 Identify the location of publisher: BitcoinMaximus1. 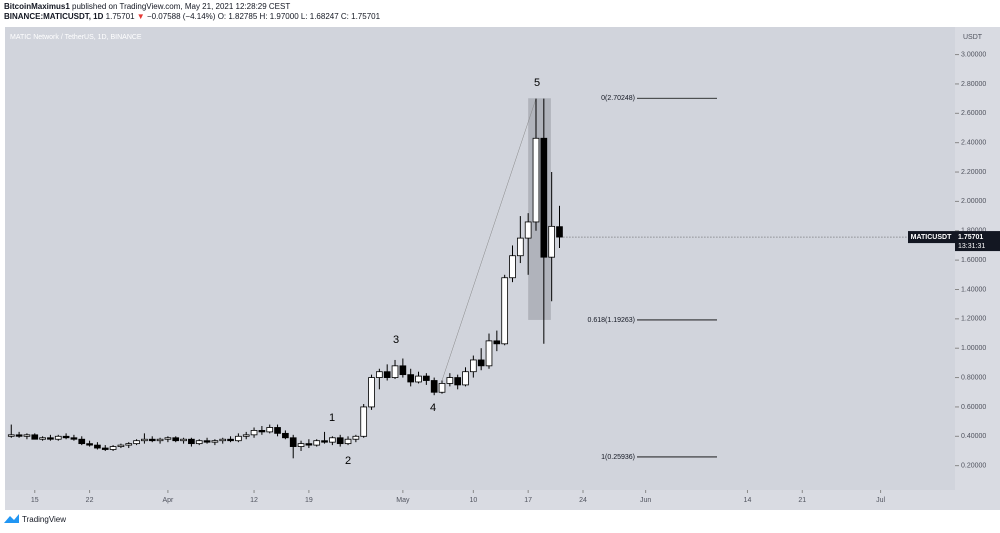
(37, 6).